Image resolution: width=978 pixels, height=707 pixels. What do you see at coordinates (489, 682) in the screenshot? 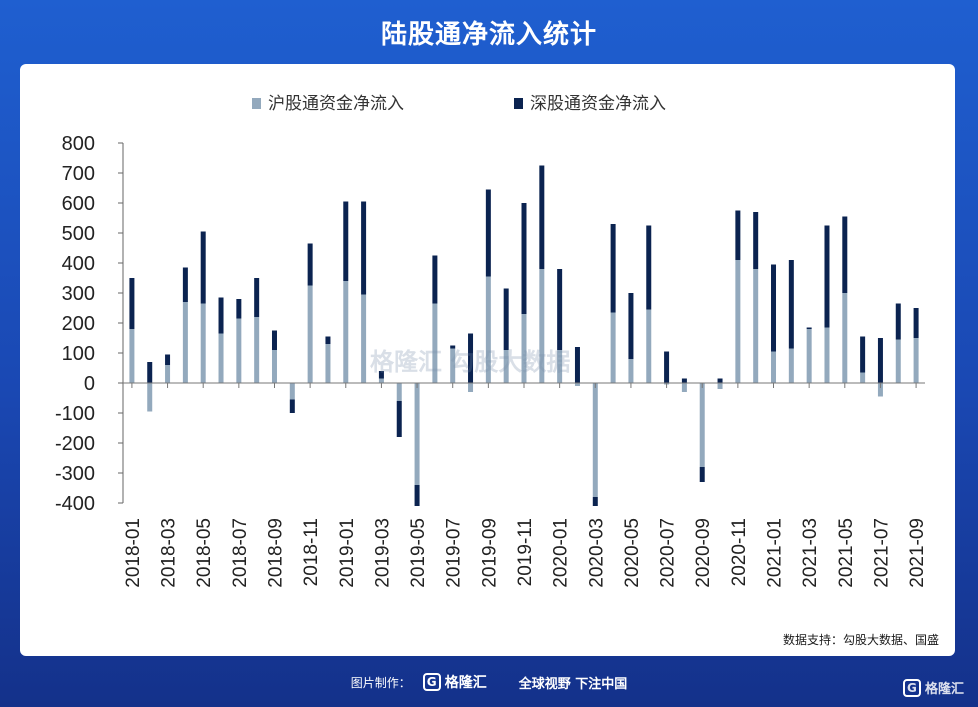
I see `footer: 图片制作： G 格隆汇 全球视野 下注中国` at bounding box center [489, 682].